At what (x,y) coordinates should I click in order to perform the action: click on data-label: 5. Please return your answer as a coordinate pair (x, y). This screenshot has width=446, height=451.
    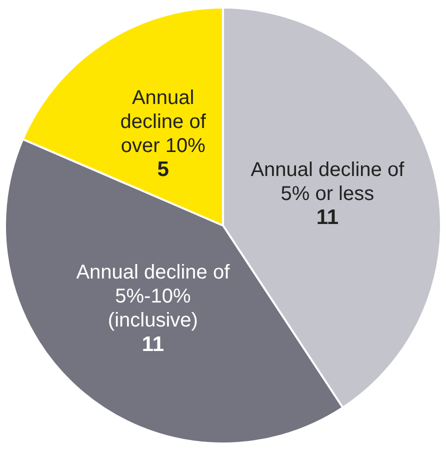
    Looking at the image, I should click on (163, 170).